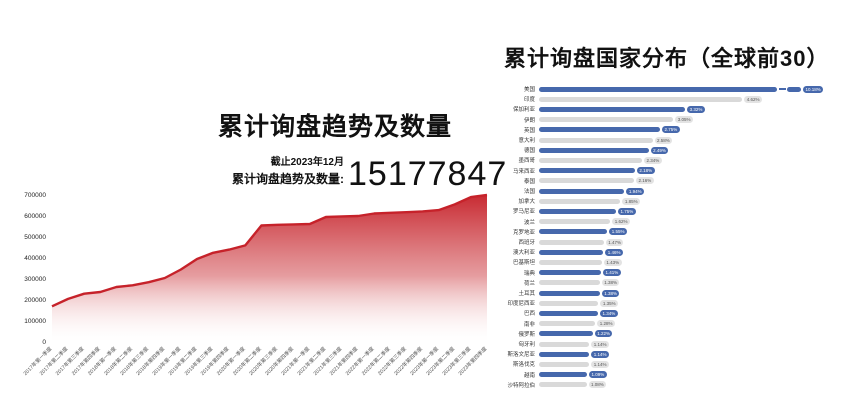 This screenshot has height=411, width=852. I want to click on country-bar-track: 1.62%, so click(694, 222).